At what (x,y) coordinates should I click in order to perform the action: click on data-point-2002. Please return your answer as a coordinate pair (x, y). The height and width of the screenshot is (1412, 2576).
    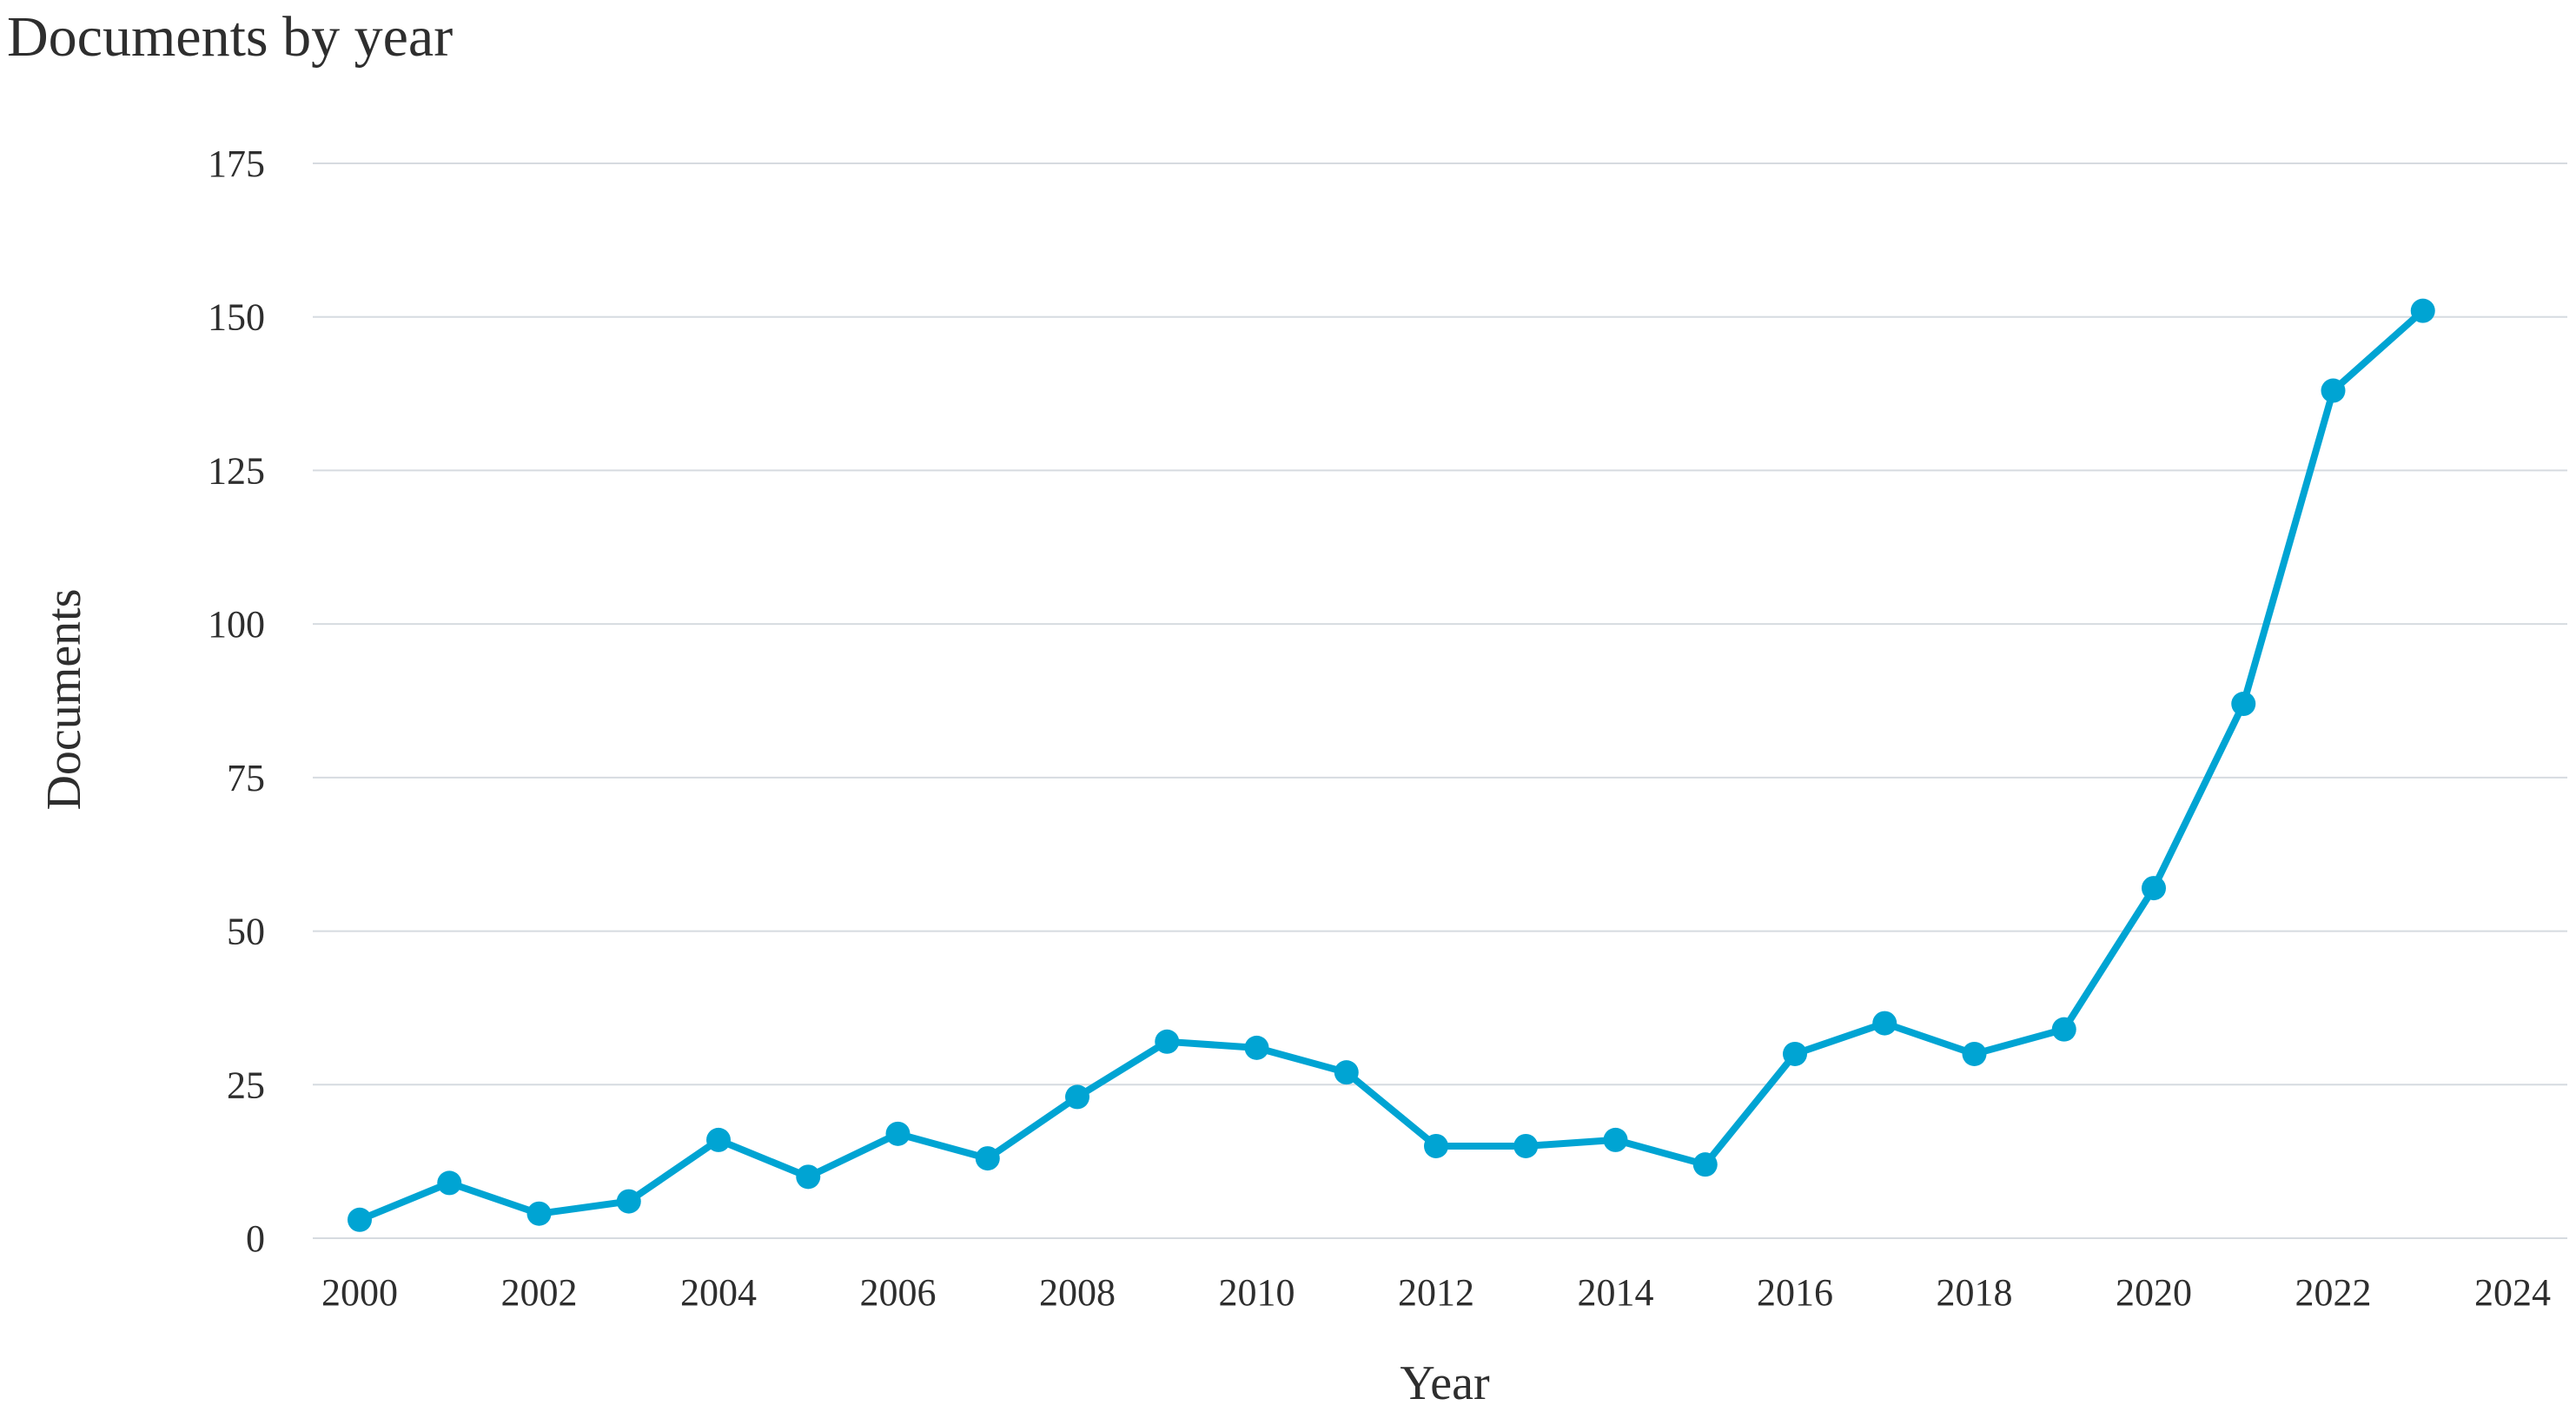
    Looking at the image, I should click on (539, 1213).